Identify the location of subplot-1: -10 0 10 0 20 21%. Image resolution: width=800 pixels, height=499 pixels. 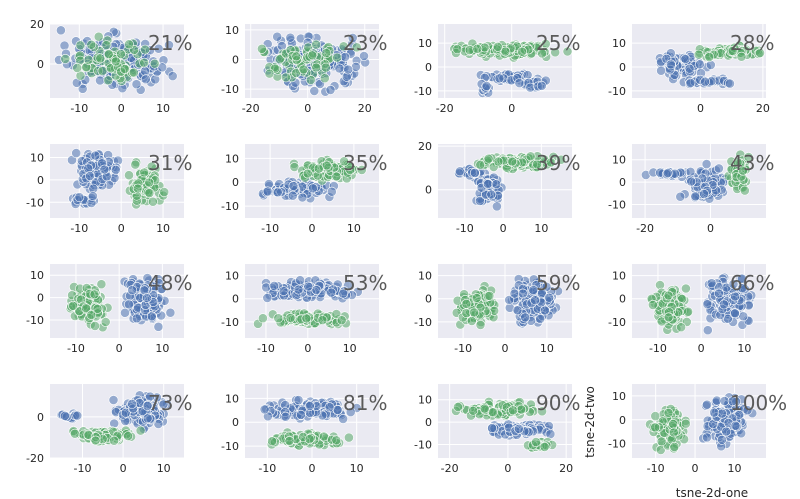
(111, 66).